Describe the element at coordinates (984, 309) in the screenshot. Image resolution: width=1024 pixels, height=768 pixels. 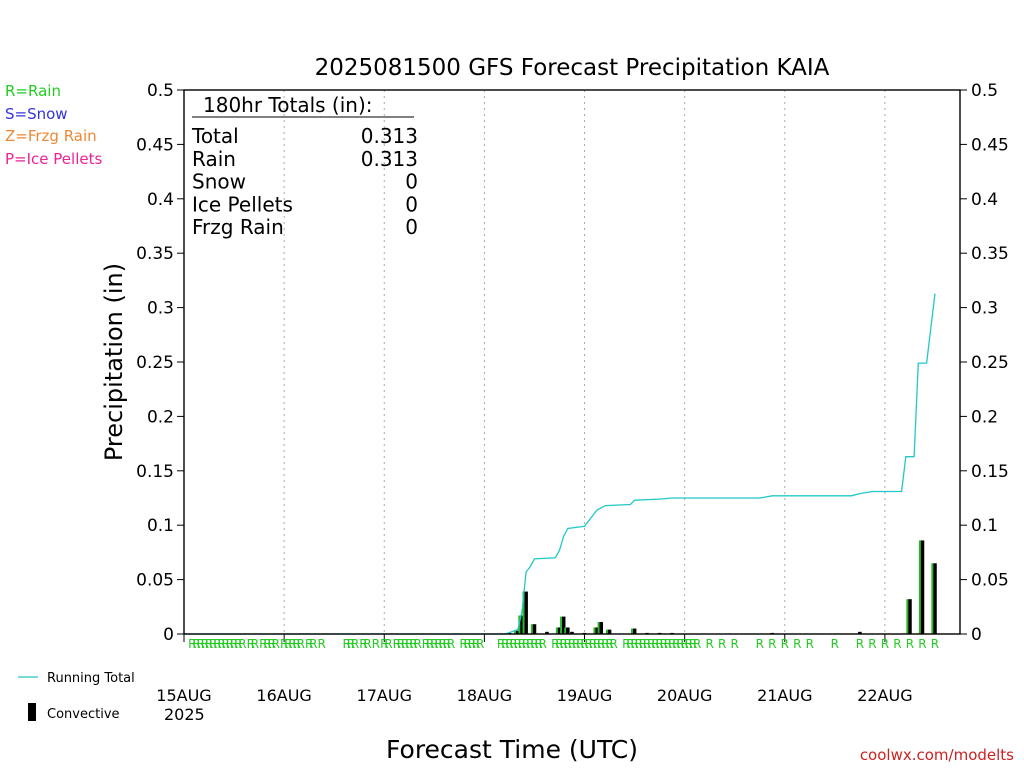
I see `y-tick-label-right: 0.3` at that location.